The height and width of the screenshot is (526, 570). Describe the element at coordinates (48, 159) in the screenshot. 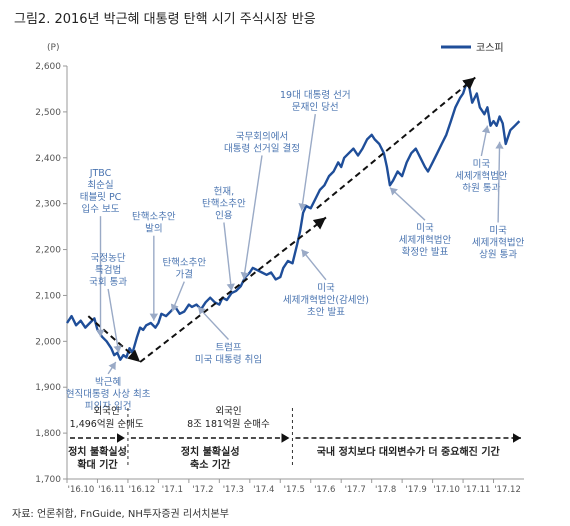

I see `y-tick-label: 2,400` at that location.